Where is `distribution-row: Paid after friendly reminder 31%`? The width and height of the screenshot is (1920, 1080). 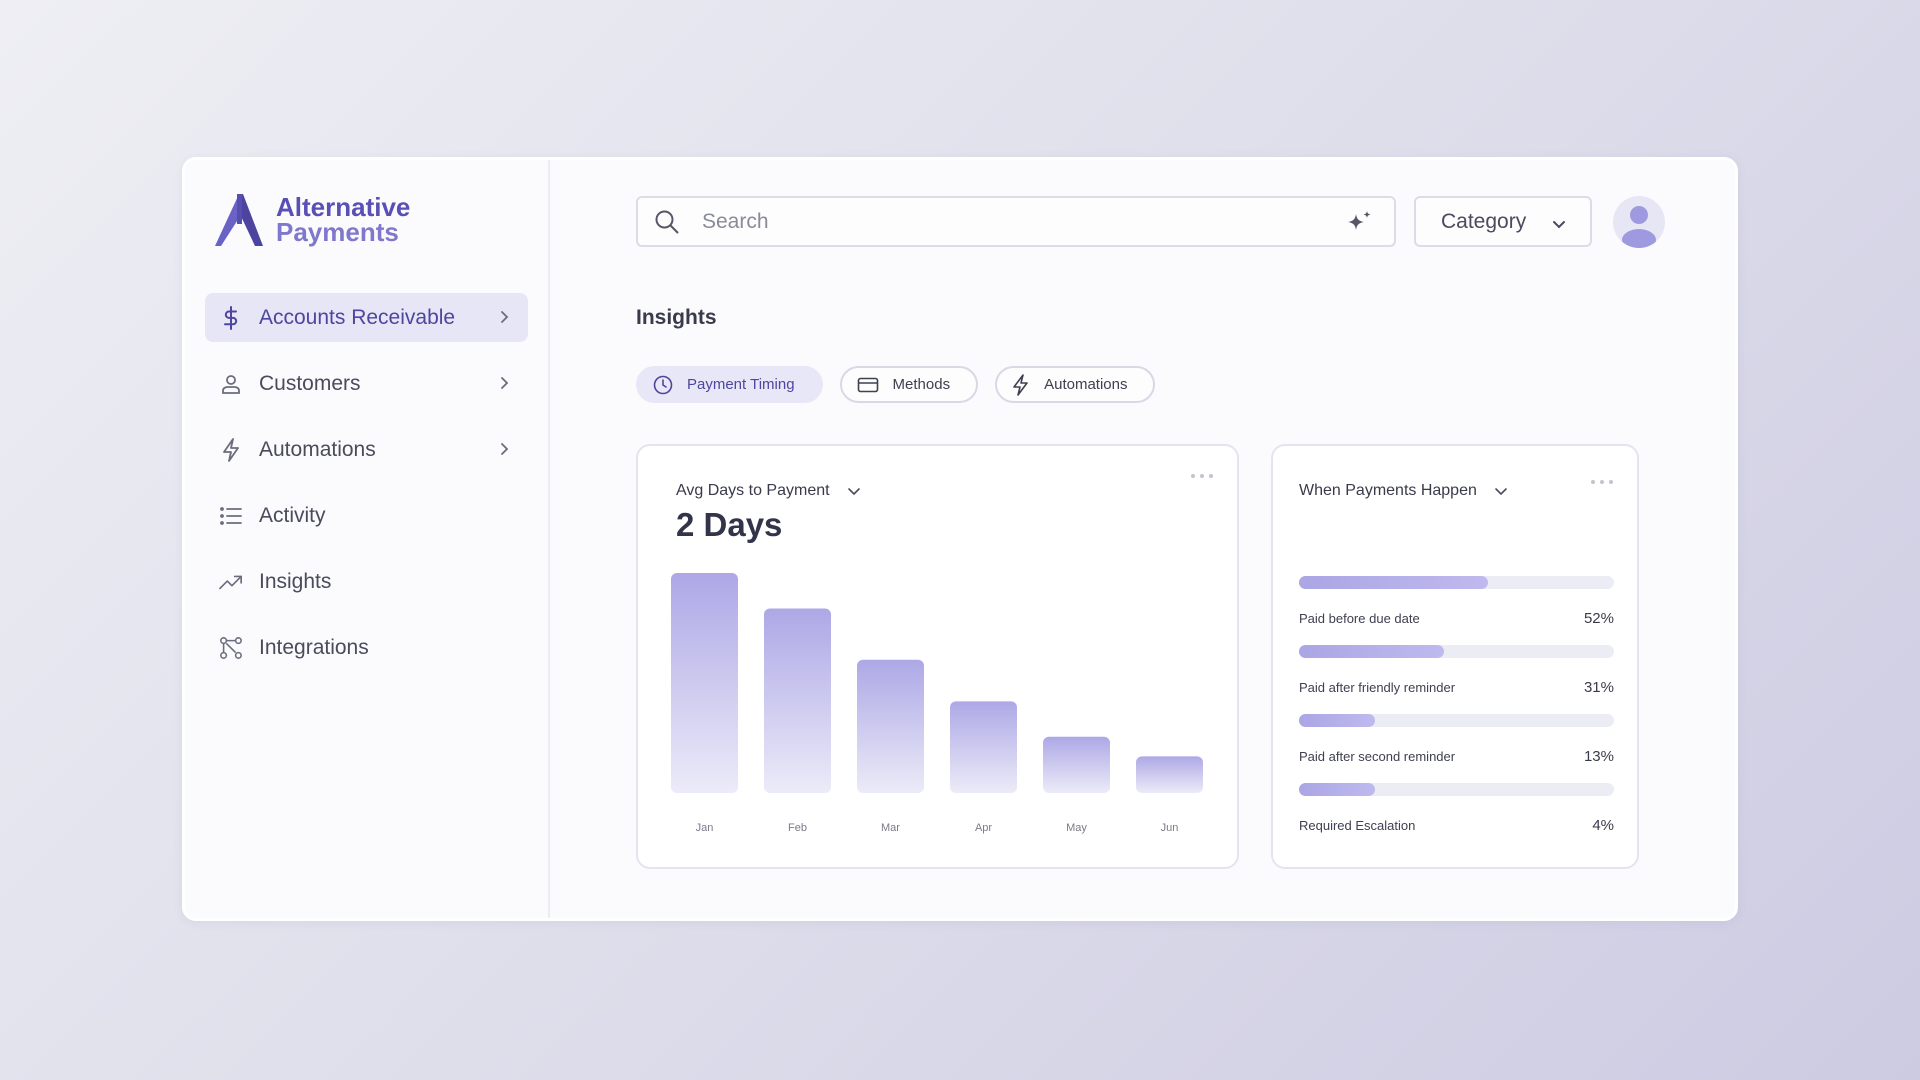
distribution-row: Paid after friendly reminder 31% is located at coordinates (1456, 679).